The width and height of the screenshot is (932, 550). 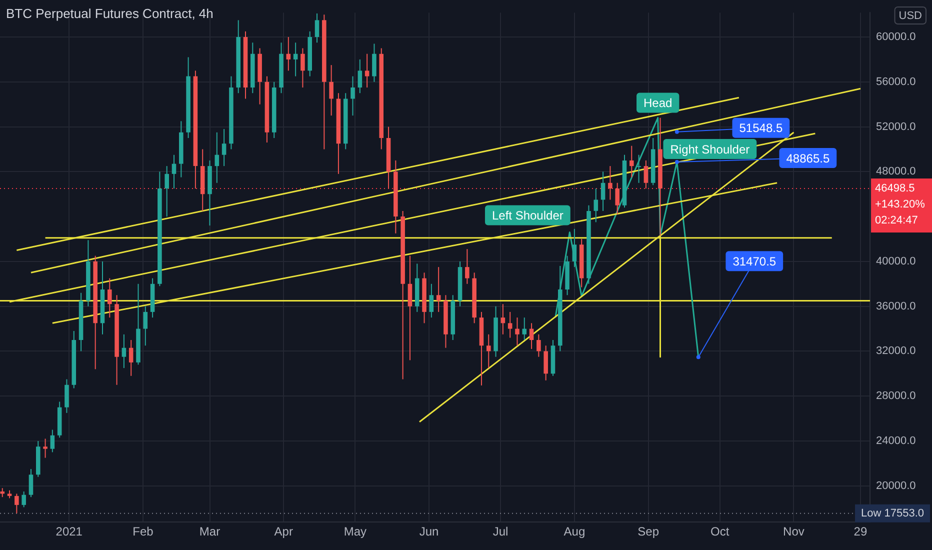 I want to click on annotation: Head, so click(x=658, y=103).